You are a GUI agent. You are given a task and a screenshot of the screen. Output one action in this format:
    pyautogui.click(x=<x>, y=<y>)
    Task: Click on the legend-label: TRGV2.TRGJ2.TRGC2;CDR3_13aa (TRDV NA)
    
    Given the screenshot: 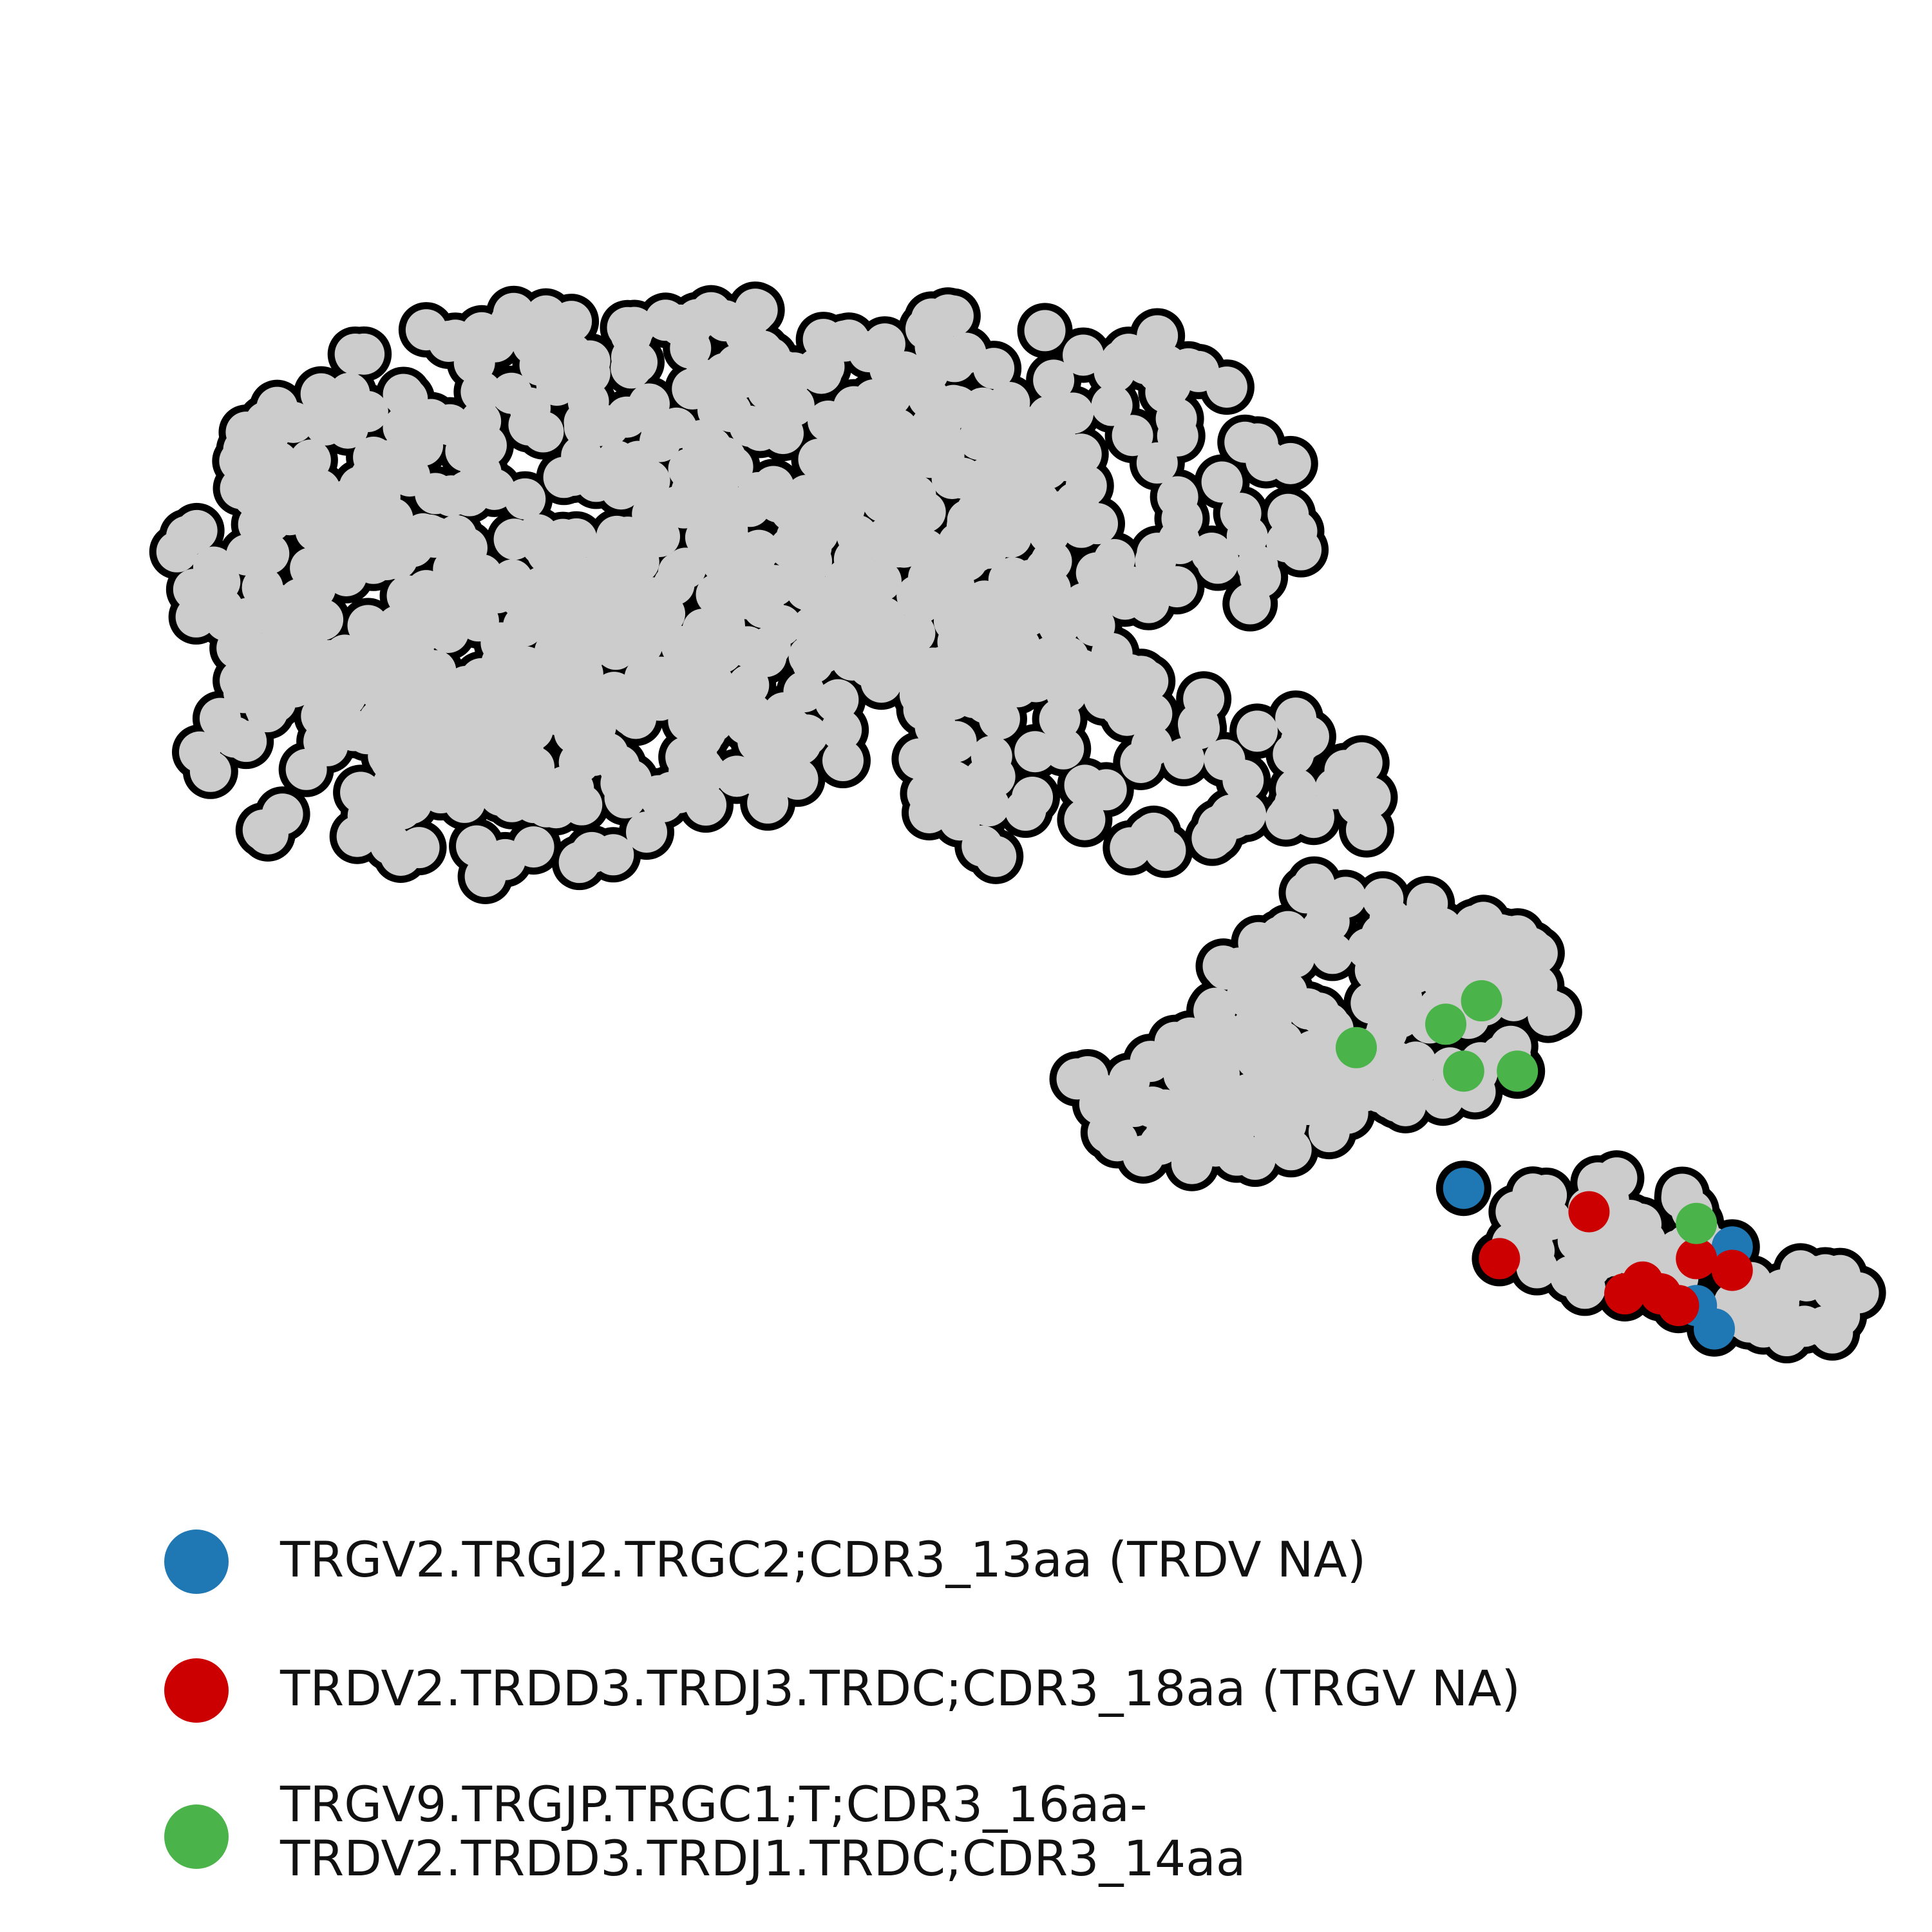 What is the action you would take?
    pyautogui.click(x=823, y=1560)
    